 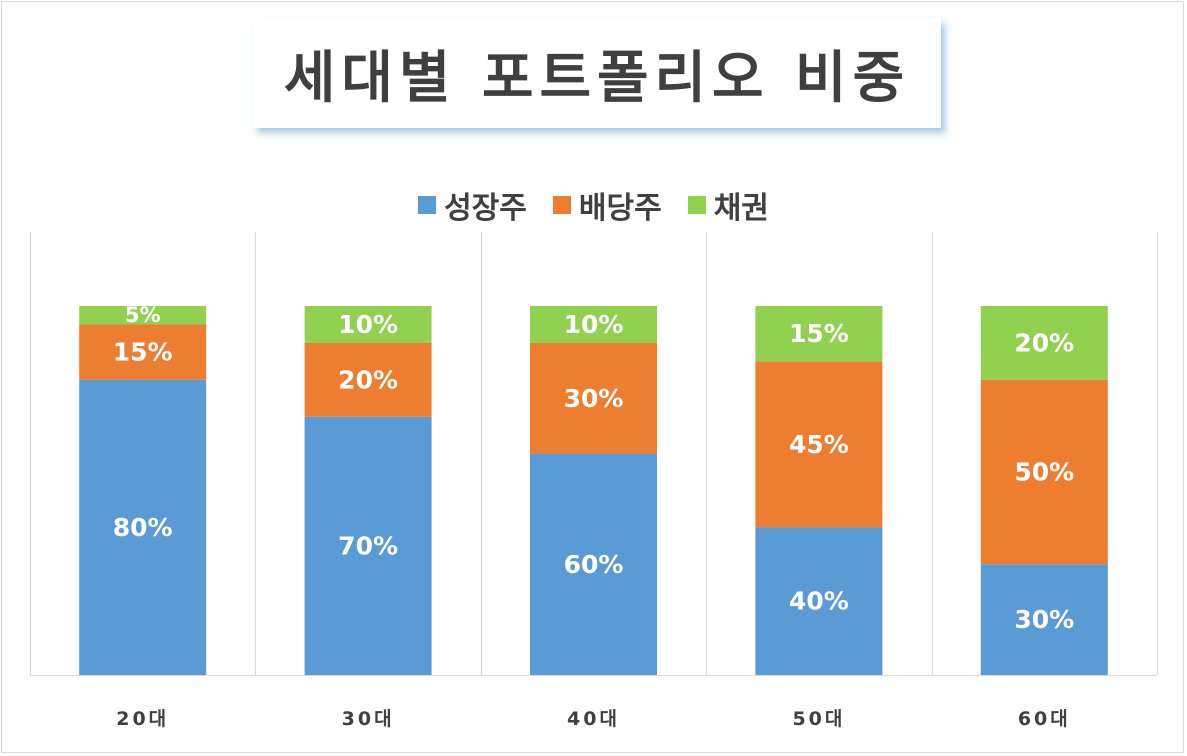 I want to click on chart-title: 세대별 포트폴리오 비중, so click(x=597, y=78).